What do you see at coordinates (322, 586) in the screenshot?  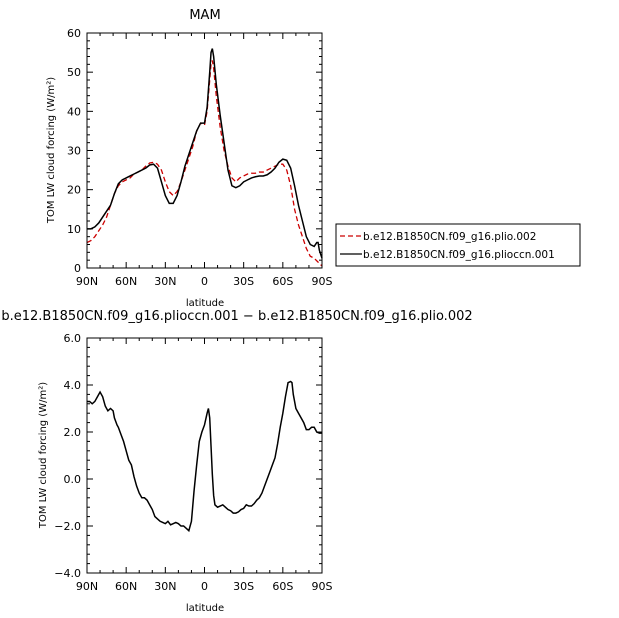 I see `bottom-x-tick-label: 90S` at bounding box center [322, 586].